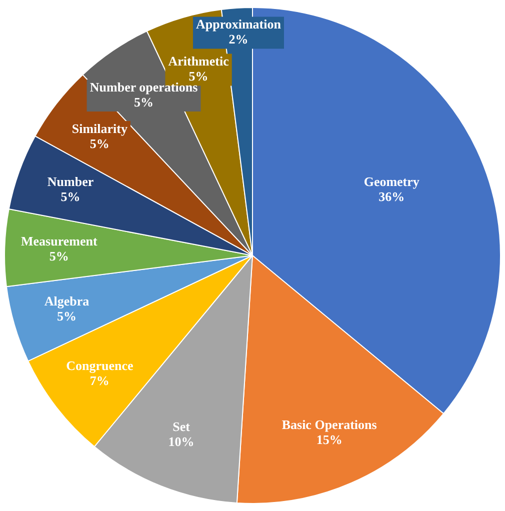 The image size is (505, 511). What do you see at coordinates (238, 39) in the screenshot?
I see `data-label: 2%` at bounding box center [238, 39].